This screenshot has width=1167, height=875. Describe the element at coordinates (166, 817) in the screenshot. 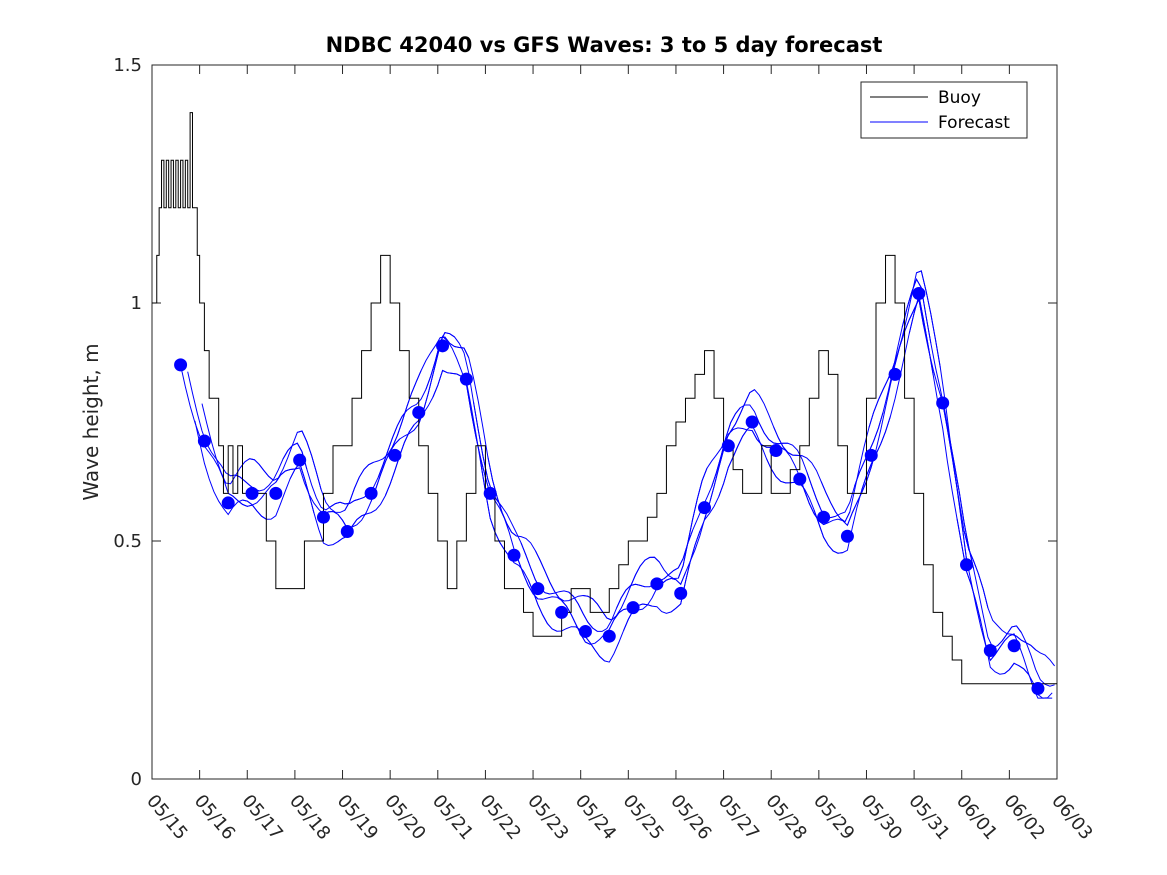

I see `x-tick-label: 05/15` at that location.